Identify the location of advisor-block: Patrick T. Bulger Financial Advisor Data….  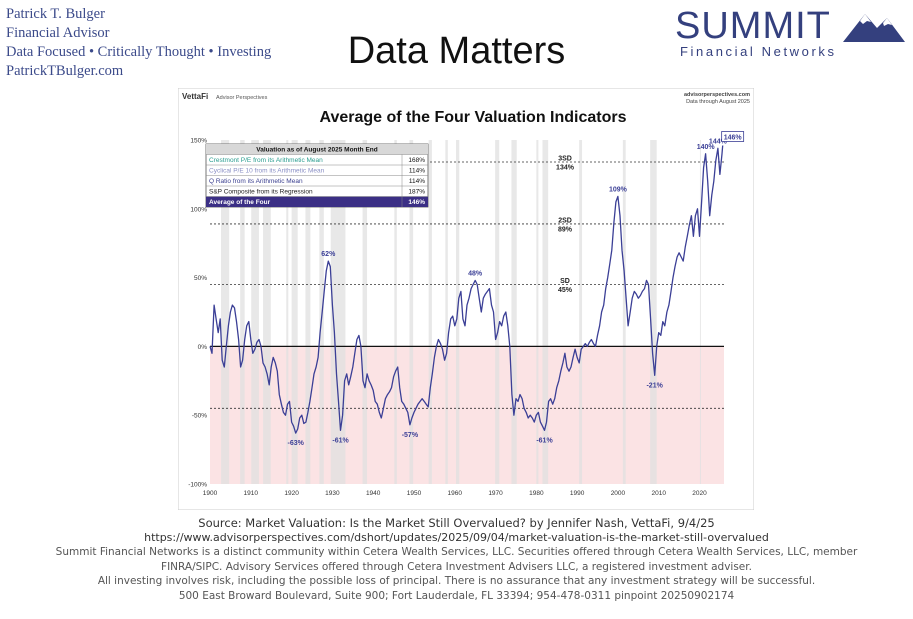
(138, 43).